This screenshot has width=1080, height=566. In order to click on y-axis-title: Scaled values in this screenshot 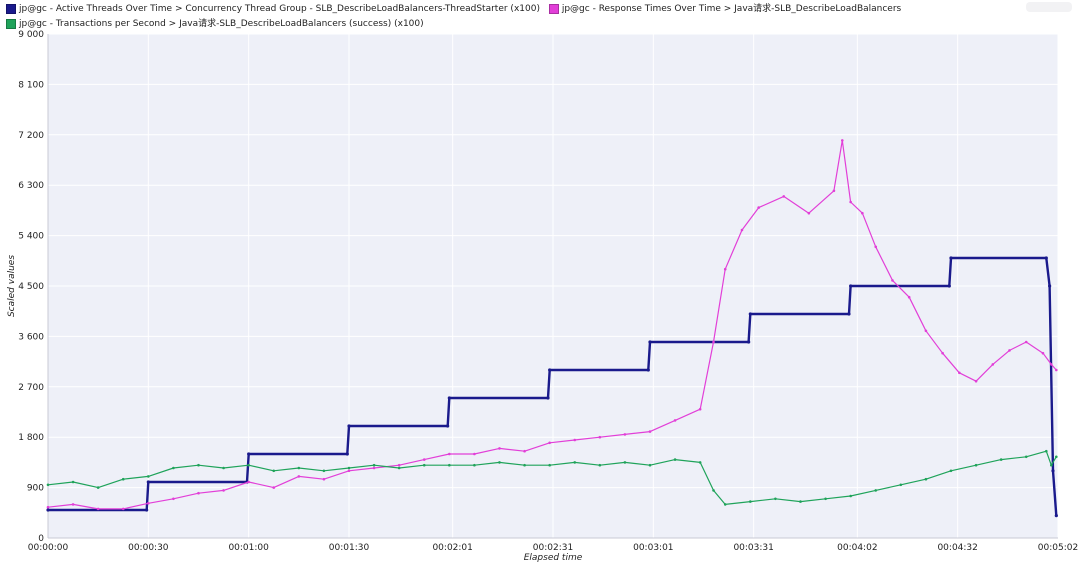, I will do `click(12, 286)`.